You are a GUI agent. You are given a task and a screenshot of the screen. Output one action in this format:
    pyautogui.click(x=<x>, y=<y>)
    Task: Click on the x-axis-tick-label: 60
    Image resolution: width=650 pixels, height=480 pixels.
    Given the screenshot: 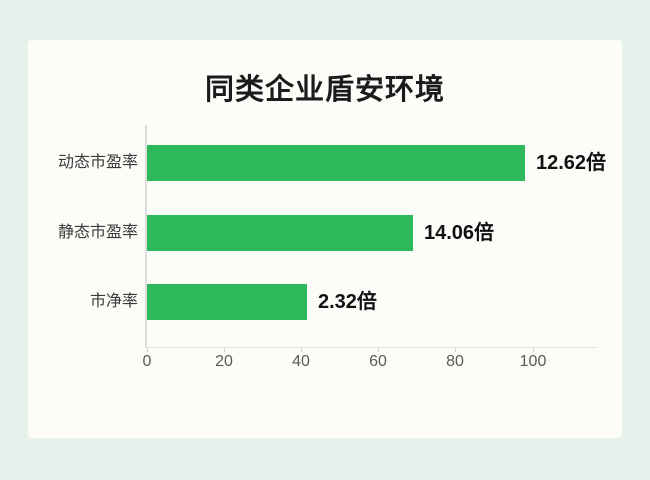 What is the action you would take?
    pyautogui.click(x=378, y=361)
    